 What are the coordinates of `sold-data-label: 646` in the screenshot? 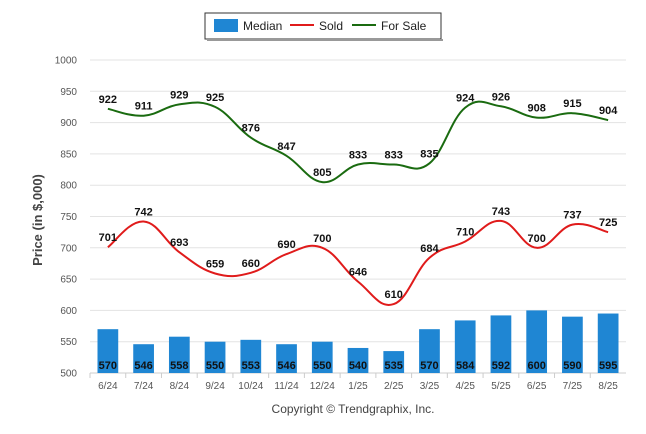 It's located at (358, 273).